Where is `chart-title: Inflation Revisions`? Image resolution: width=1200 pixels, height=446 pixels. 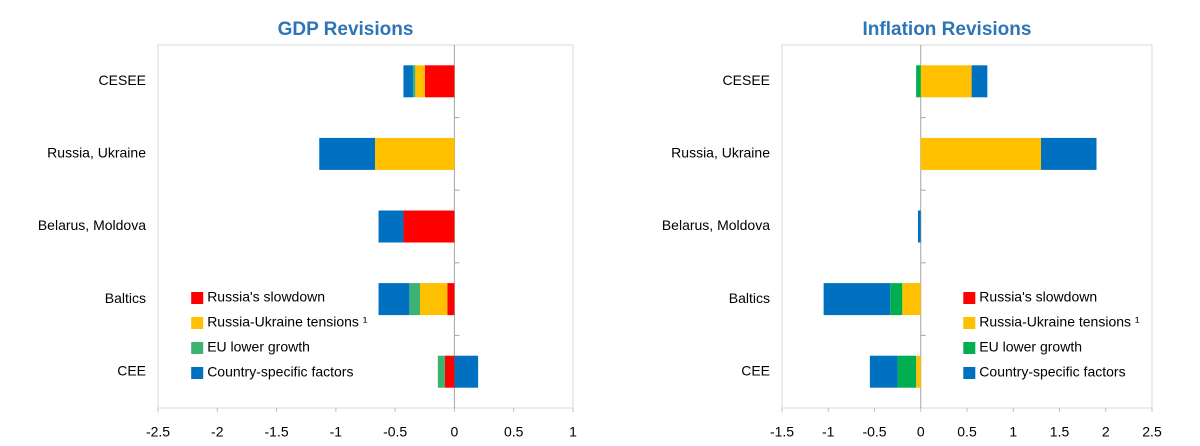 chart-title: Inflation Revisions is located at coordinates (947, 29).